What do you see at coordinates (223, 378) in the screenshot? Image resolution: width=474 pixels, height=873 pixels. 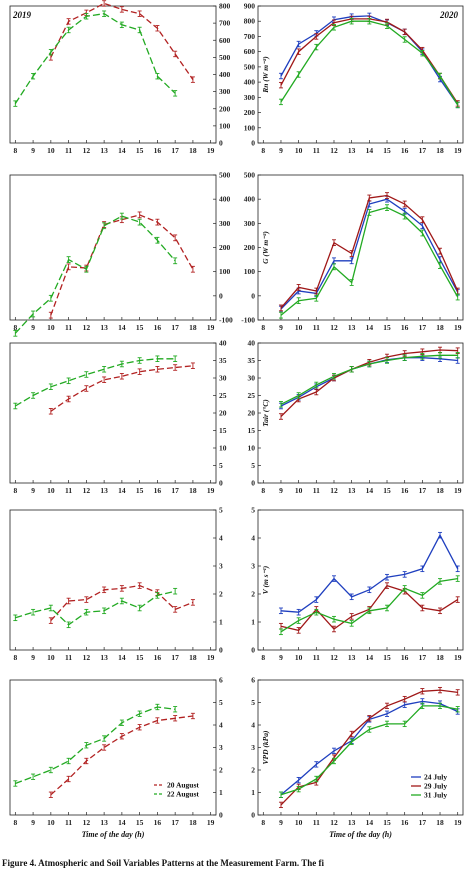 I see `y-tick-label: 30` at bounding box center [223, 378].